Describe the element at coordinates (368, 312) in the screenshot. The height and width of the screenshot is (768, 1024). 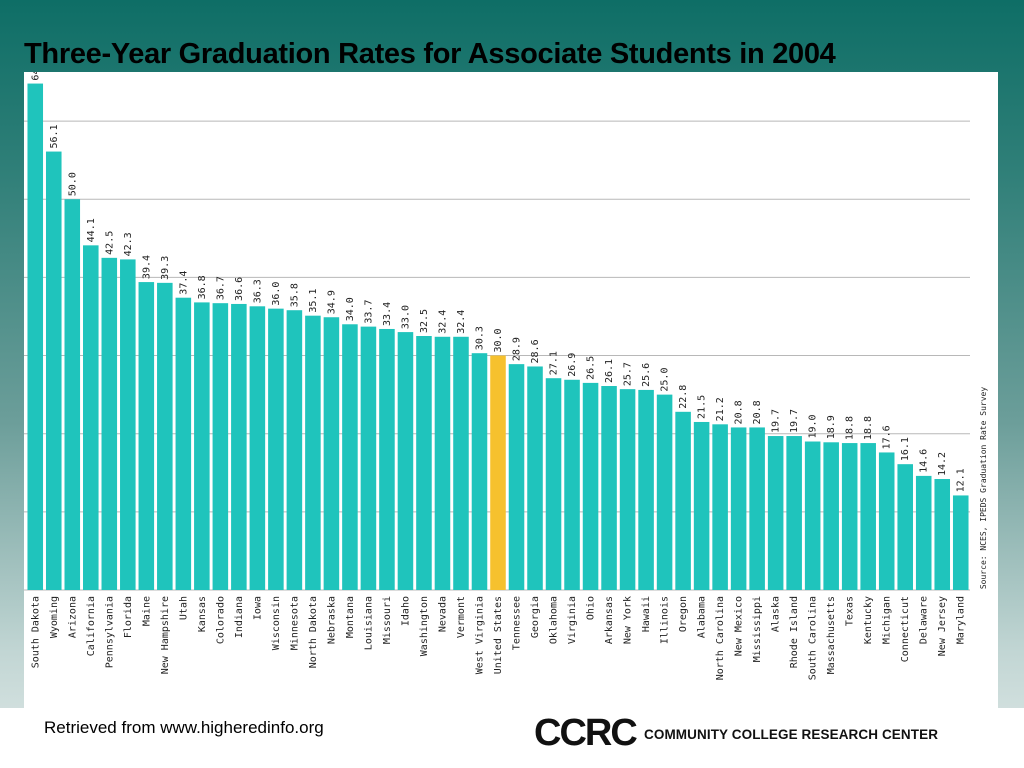
I see `bar-value-label: 33.7` at that location.